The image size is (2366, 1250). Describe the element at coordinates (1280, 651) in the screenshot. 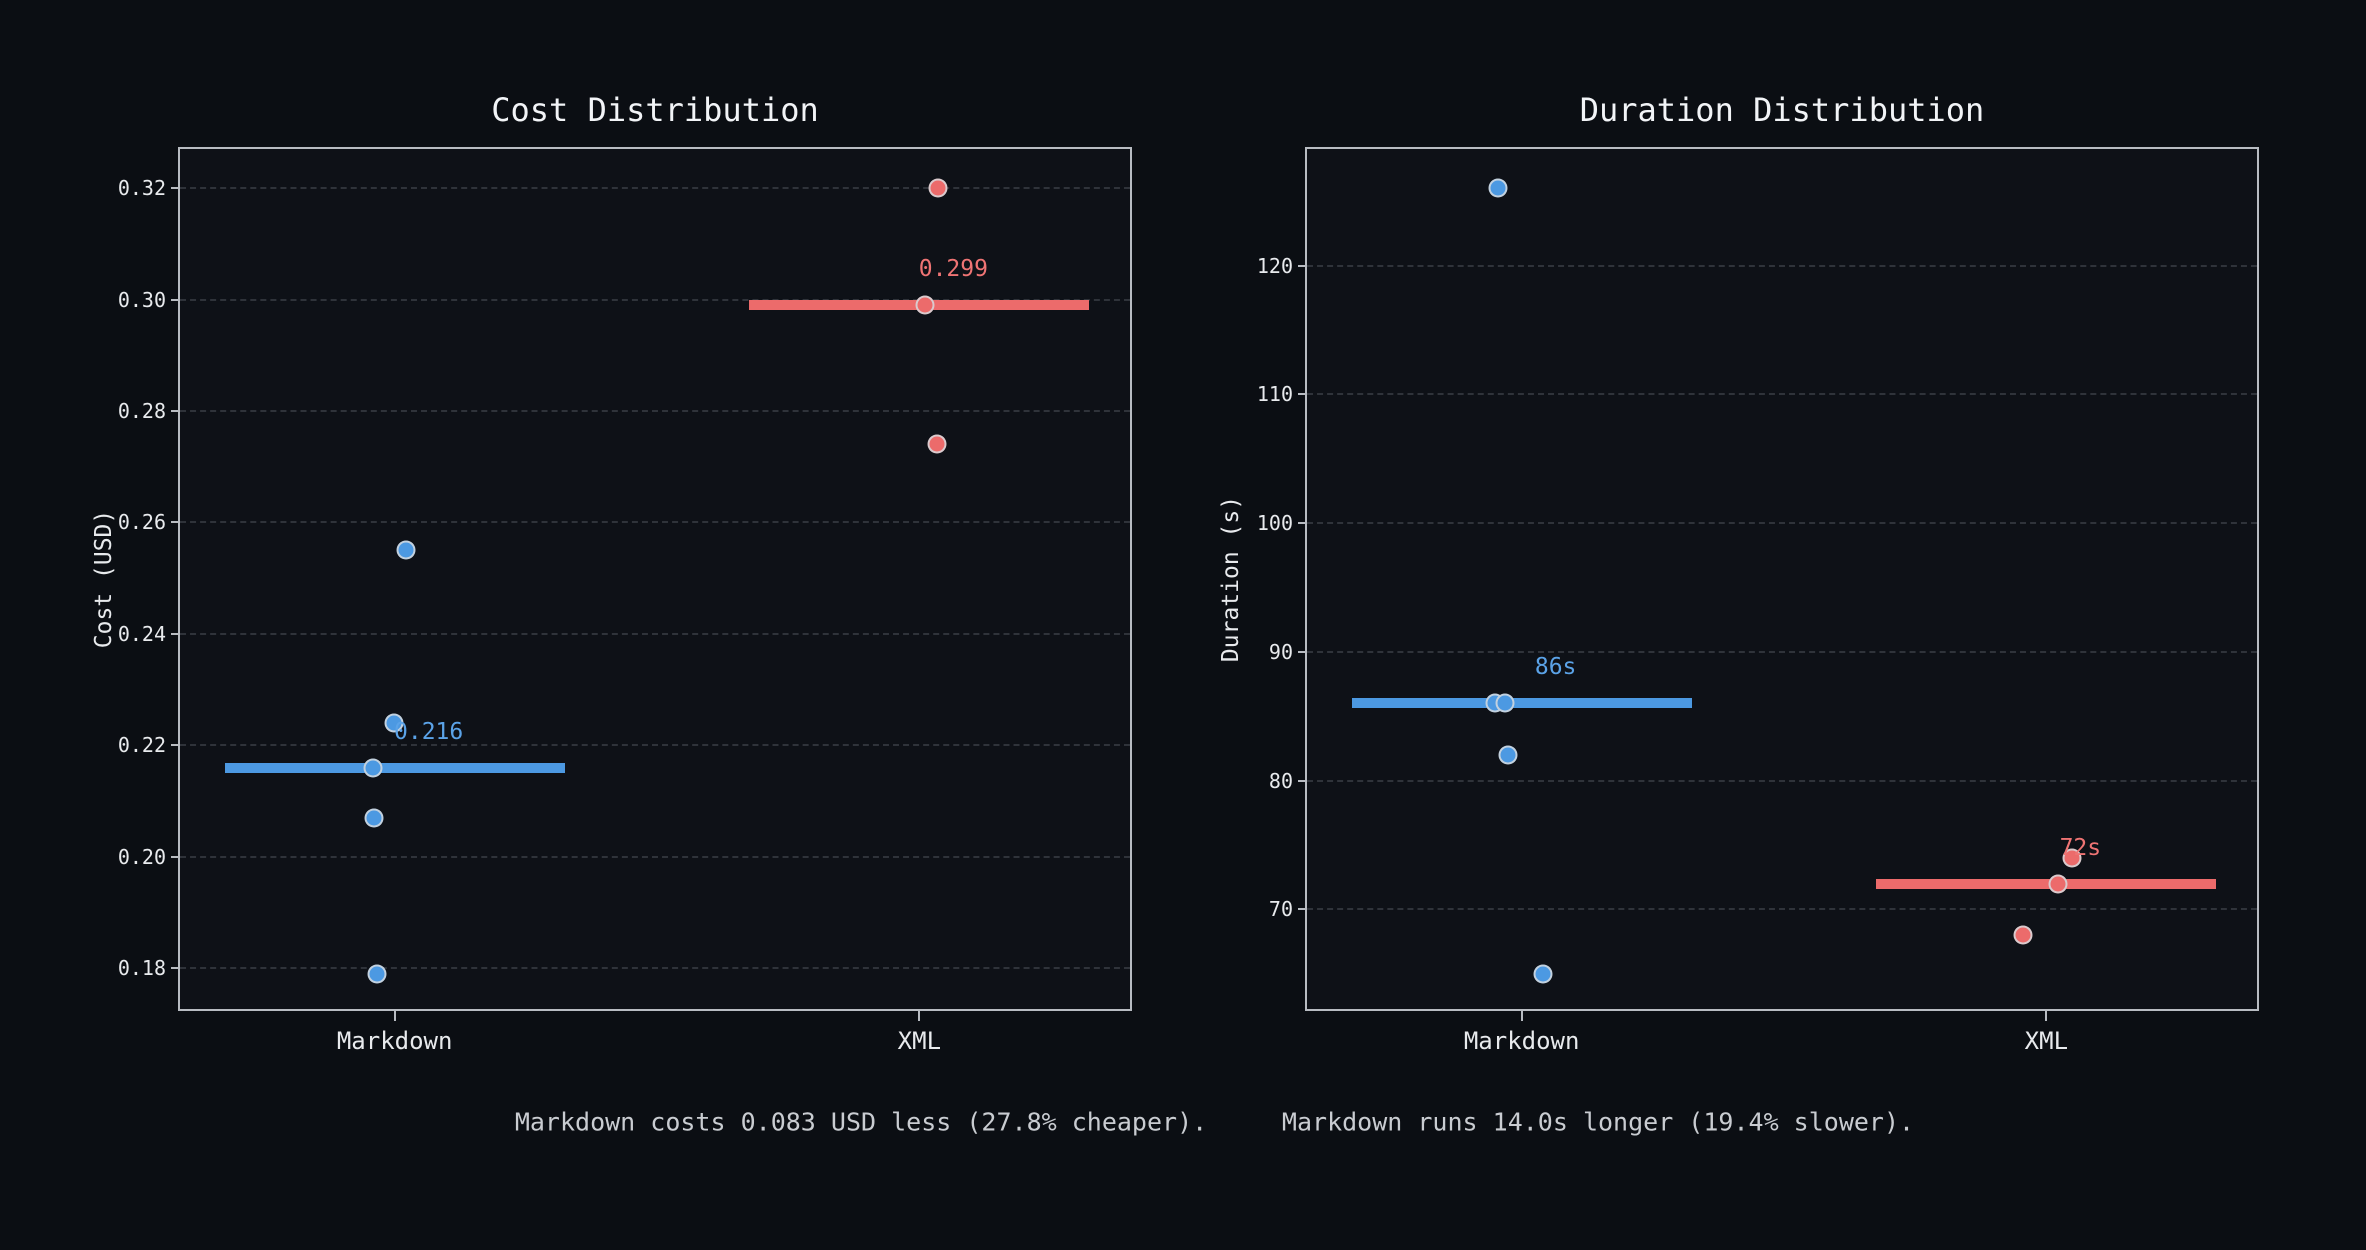

I see `y-tick-label: 90` at that location.